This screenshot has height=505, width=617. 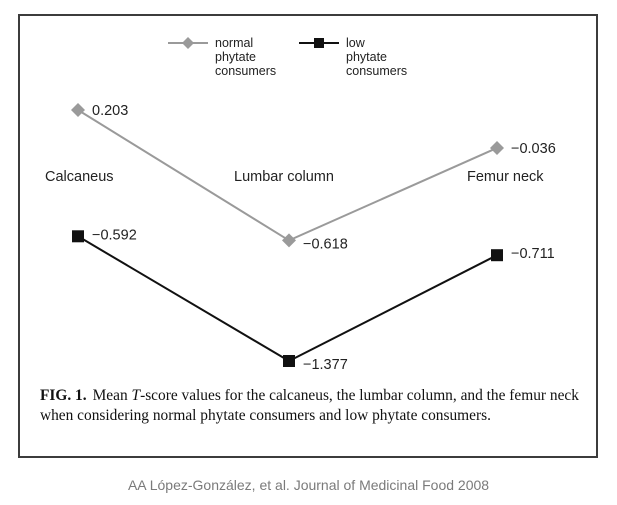 I want to click on category-label-calcaneus: Calcaneus, so click(x=79, y=177).